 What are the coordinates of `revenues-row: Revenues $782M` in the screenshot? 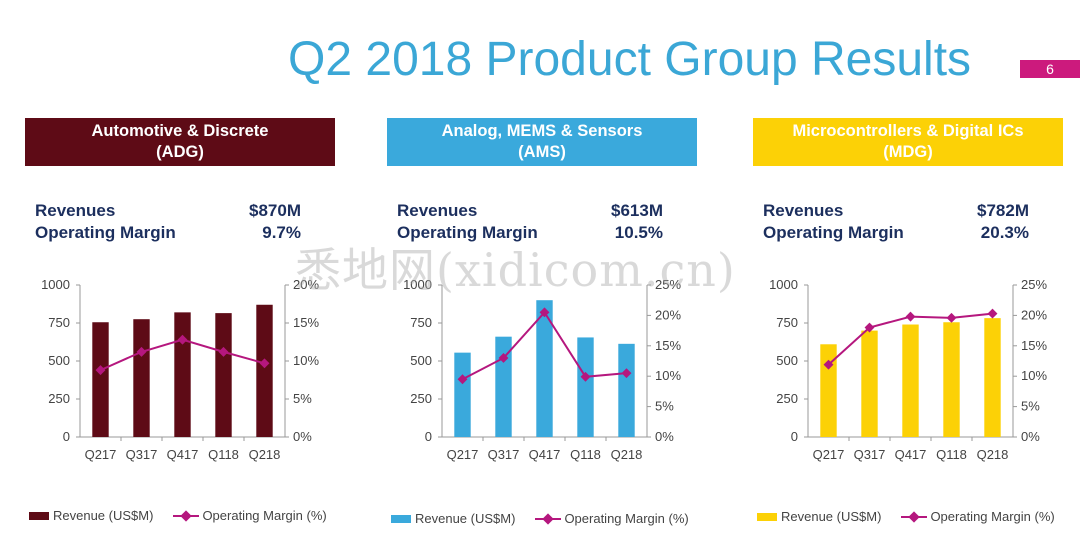 It's located at (908, 211).